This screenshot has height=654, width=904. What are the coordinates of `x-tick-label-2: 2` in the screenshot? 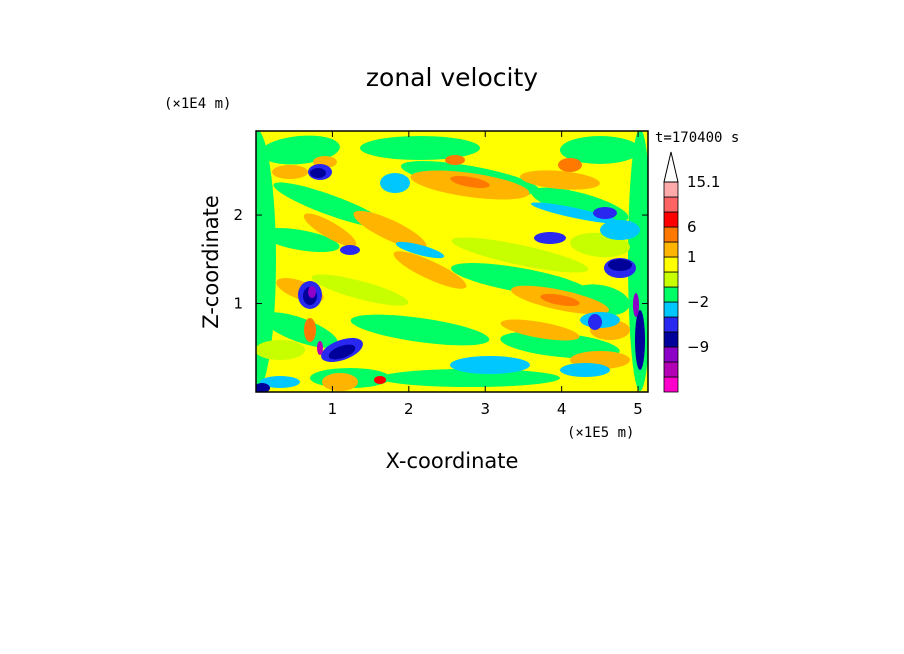 It's located at (409, 409).